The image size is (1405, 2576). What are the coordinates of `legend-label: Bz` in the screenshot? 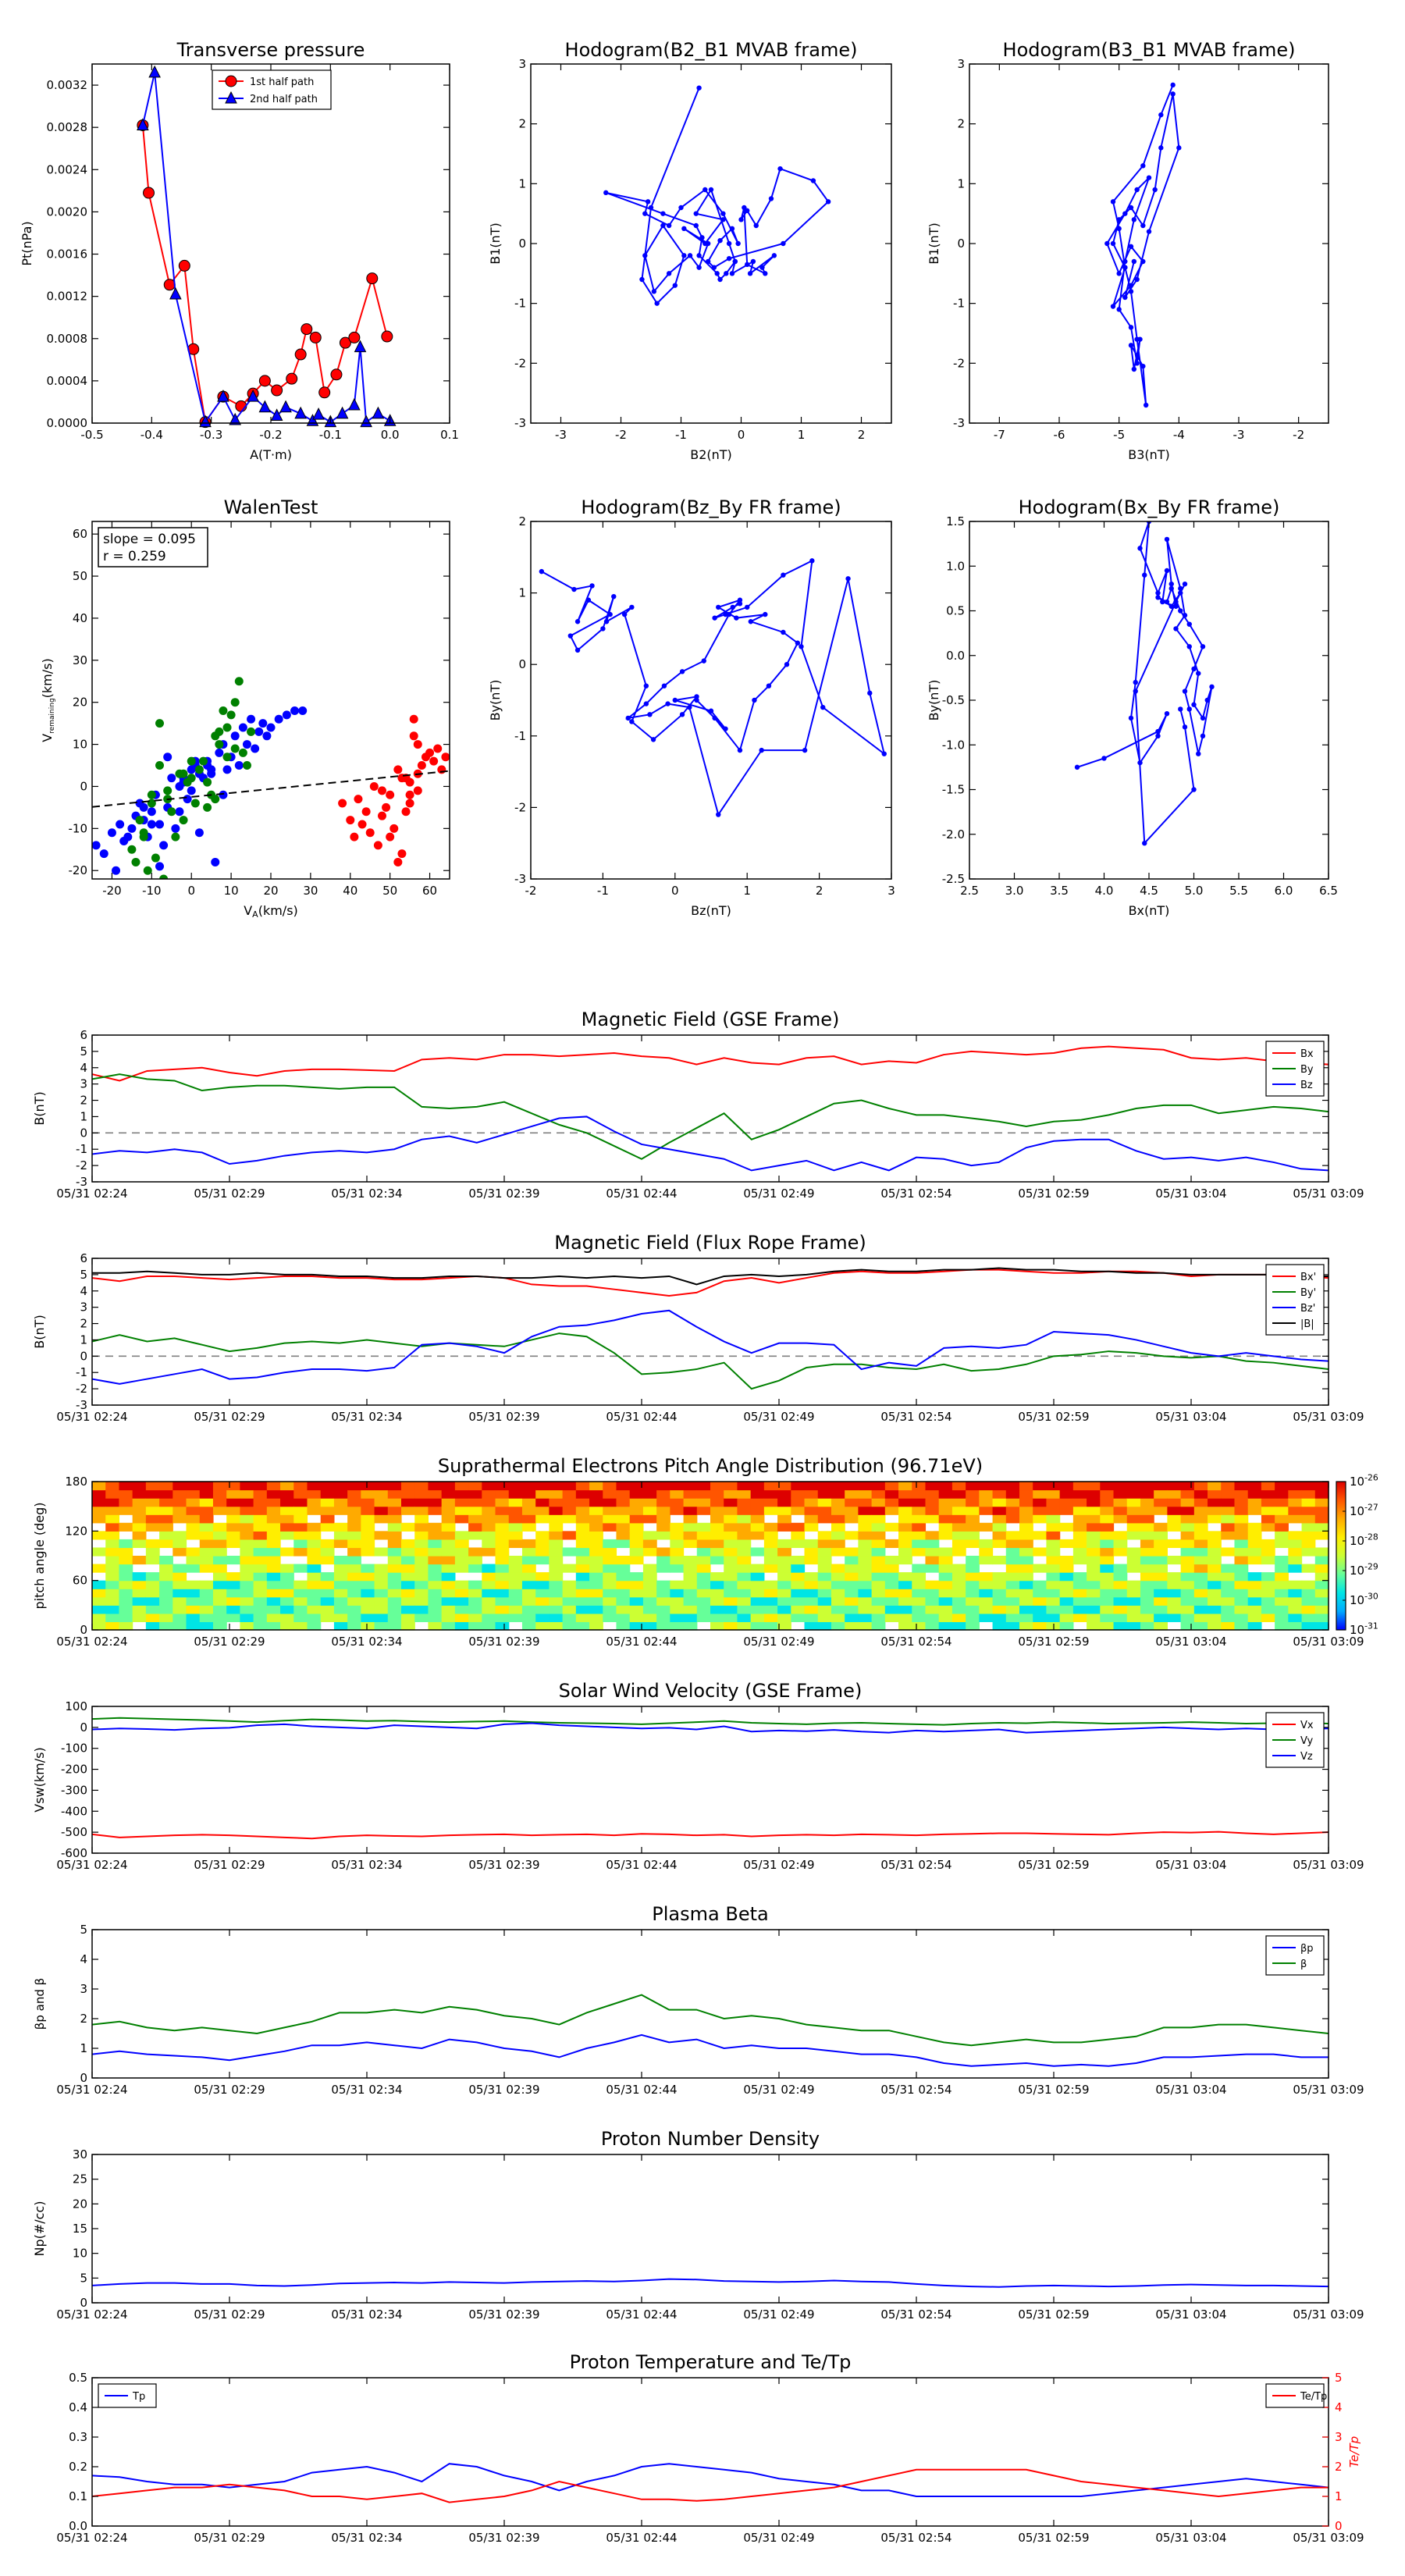 It's located at (1306, 1085).